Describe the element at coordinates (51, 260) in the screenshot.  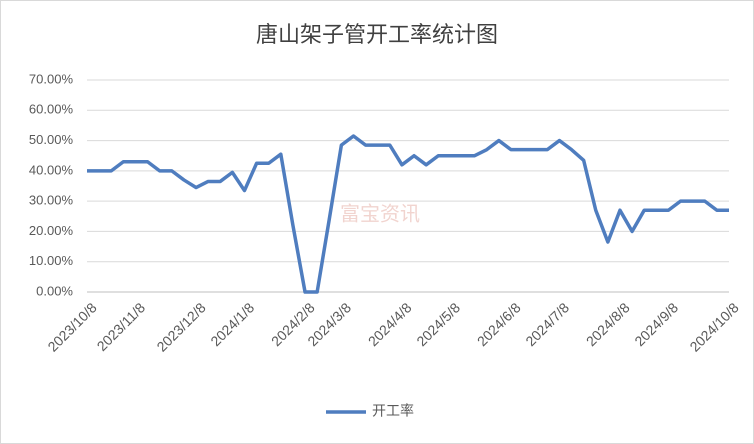
I see `y-tick-label: 10.00%` at that location.